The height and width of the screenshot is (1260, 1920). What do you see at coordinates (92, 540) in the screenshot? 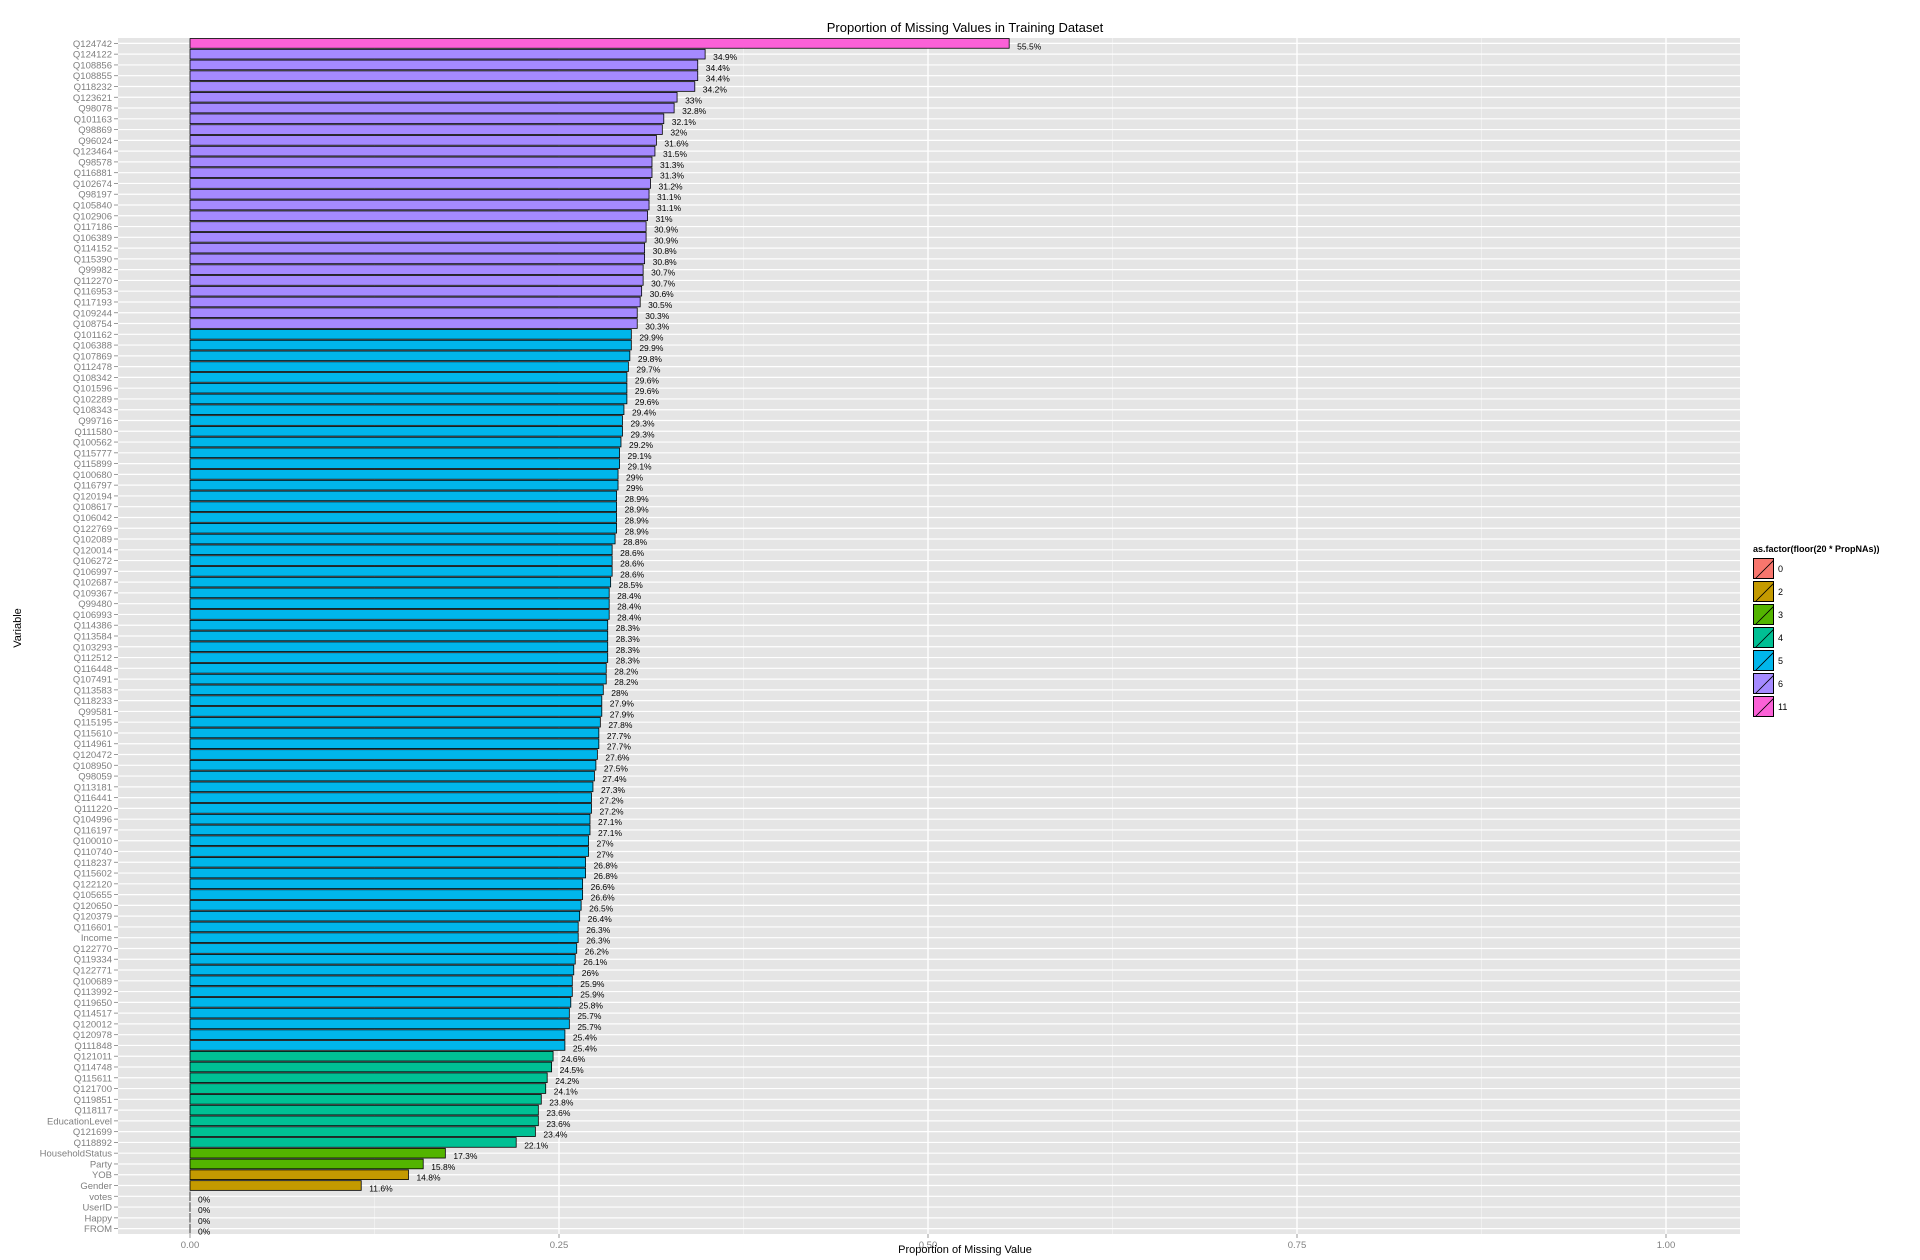
I see `y-tick-label: Q102089` at bounding box center [92, 540].